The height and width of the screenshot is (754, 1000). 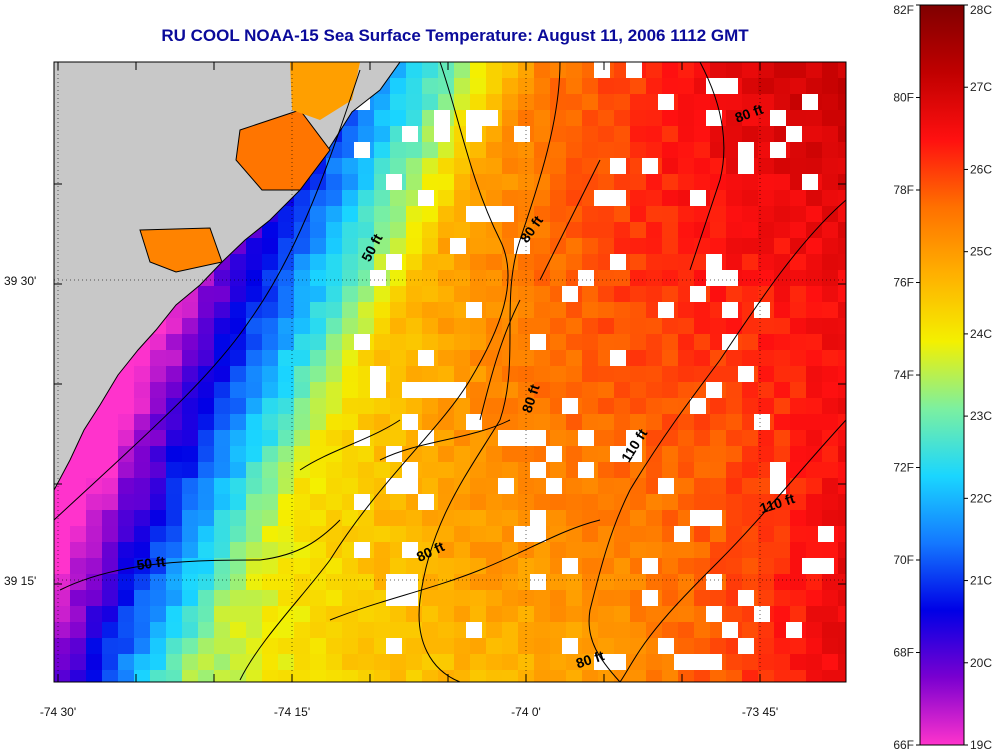 What do you see at coordinates (981, 416) in the screenshot?
I see `colorbar-c-label: 23C` at bounding box center [981, 416].